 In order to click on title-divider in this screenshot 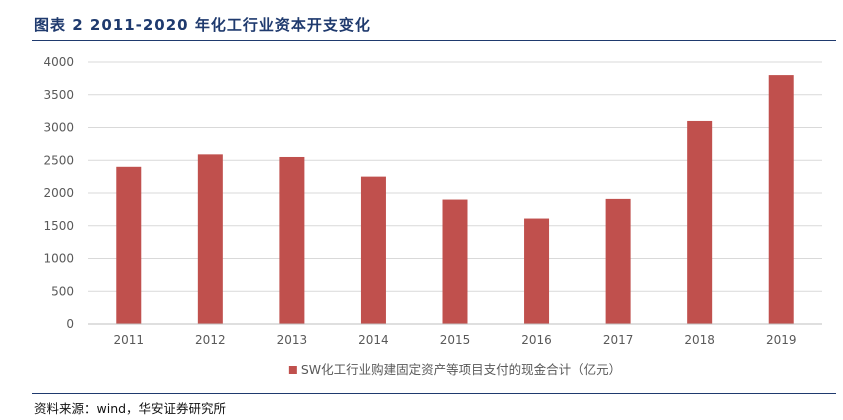, I will do `click(434, 40)`.